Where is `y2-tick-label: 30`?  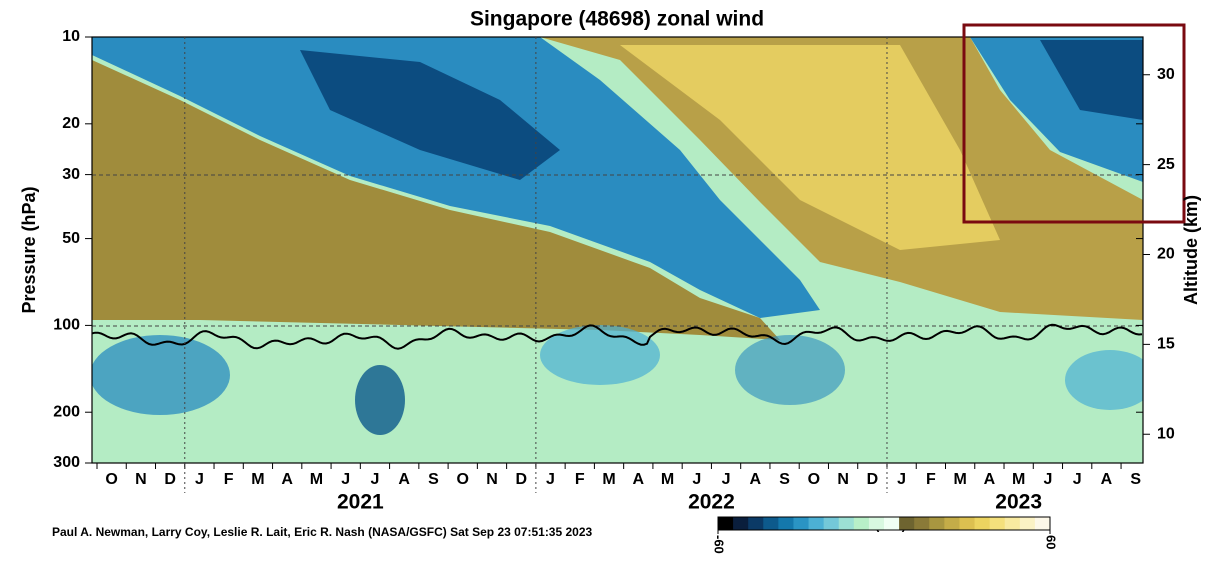
y2-tick-label: 30 is located at coordinates (1166, 74).